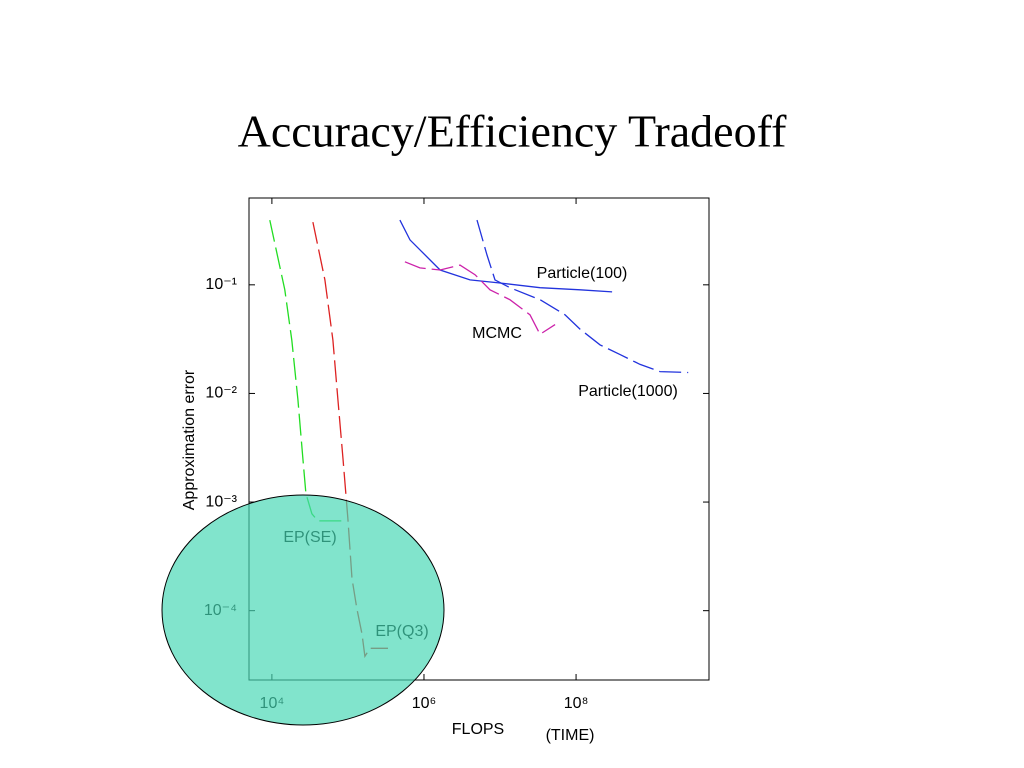 This screenshot has width=1024, height=768. I want to click on x-tick-label: 10⁸, so click(576, 703).